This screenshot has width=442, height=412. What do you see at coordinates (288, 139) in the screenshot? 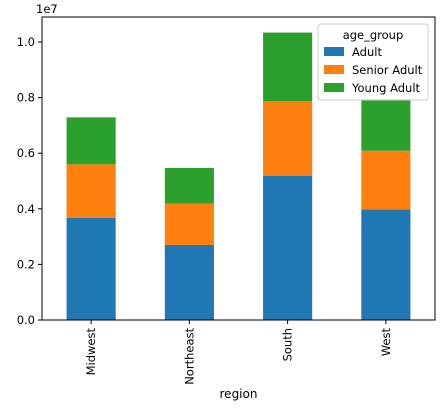
I see `bar-south-senior-adult` at bounding box center [288, 139].